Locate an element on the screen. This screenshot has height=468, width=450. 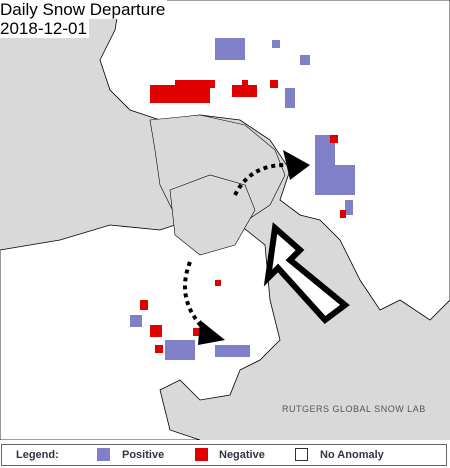
legend-item: Positive is located at coordinates (143, 455).